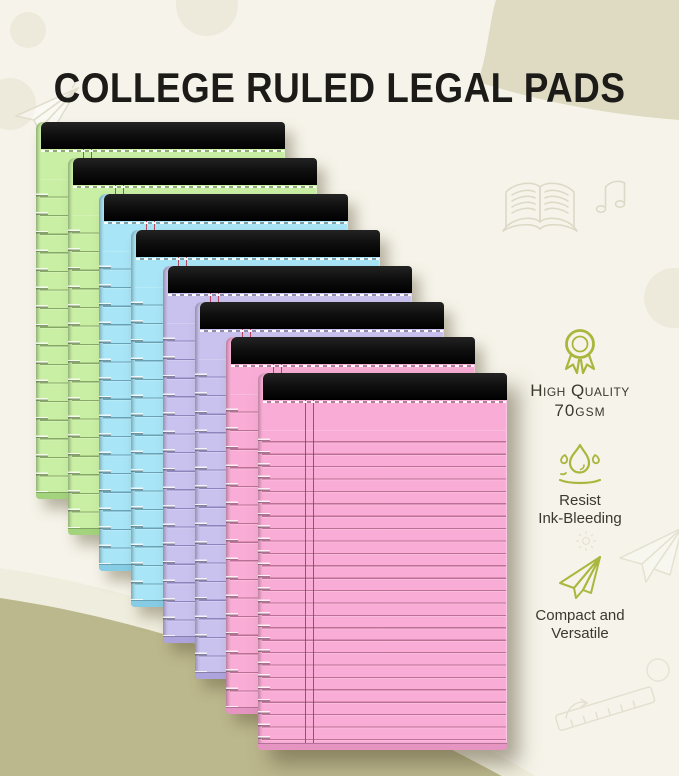  I want to click on paper-plane-icon, so click(580, 577).